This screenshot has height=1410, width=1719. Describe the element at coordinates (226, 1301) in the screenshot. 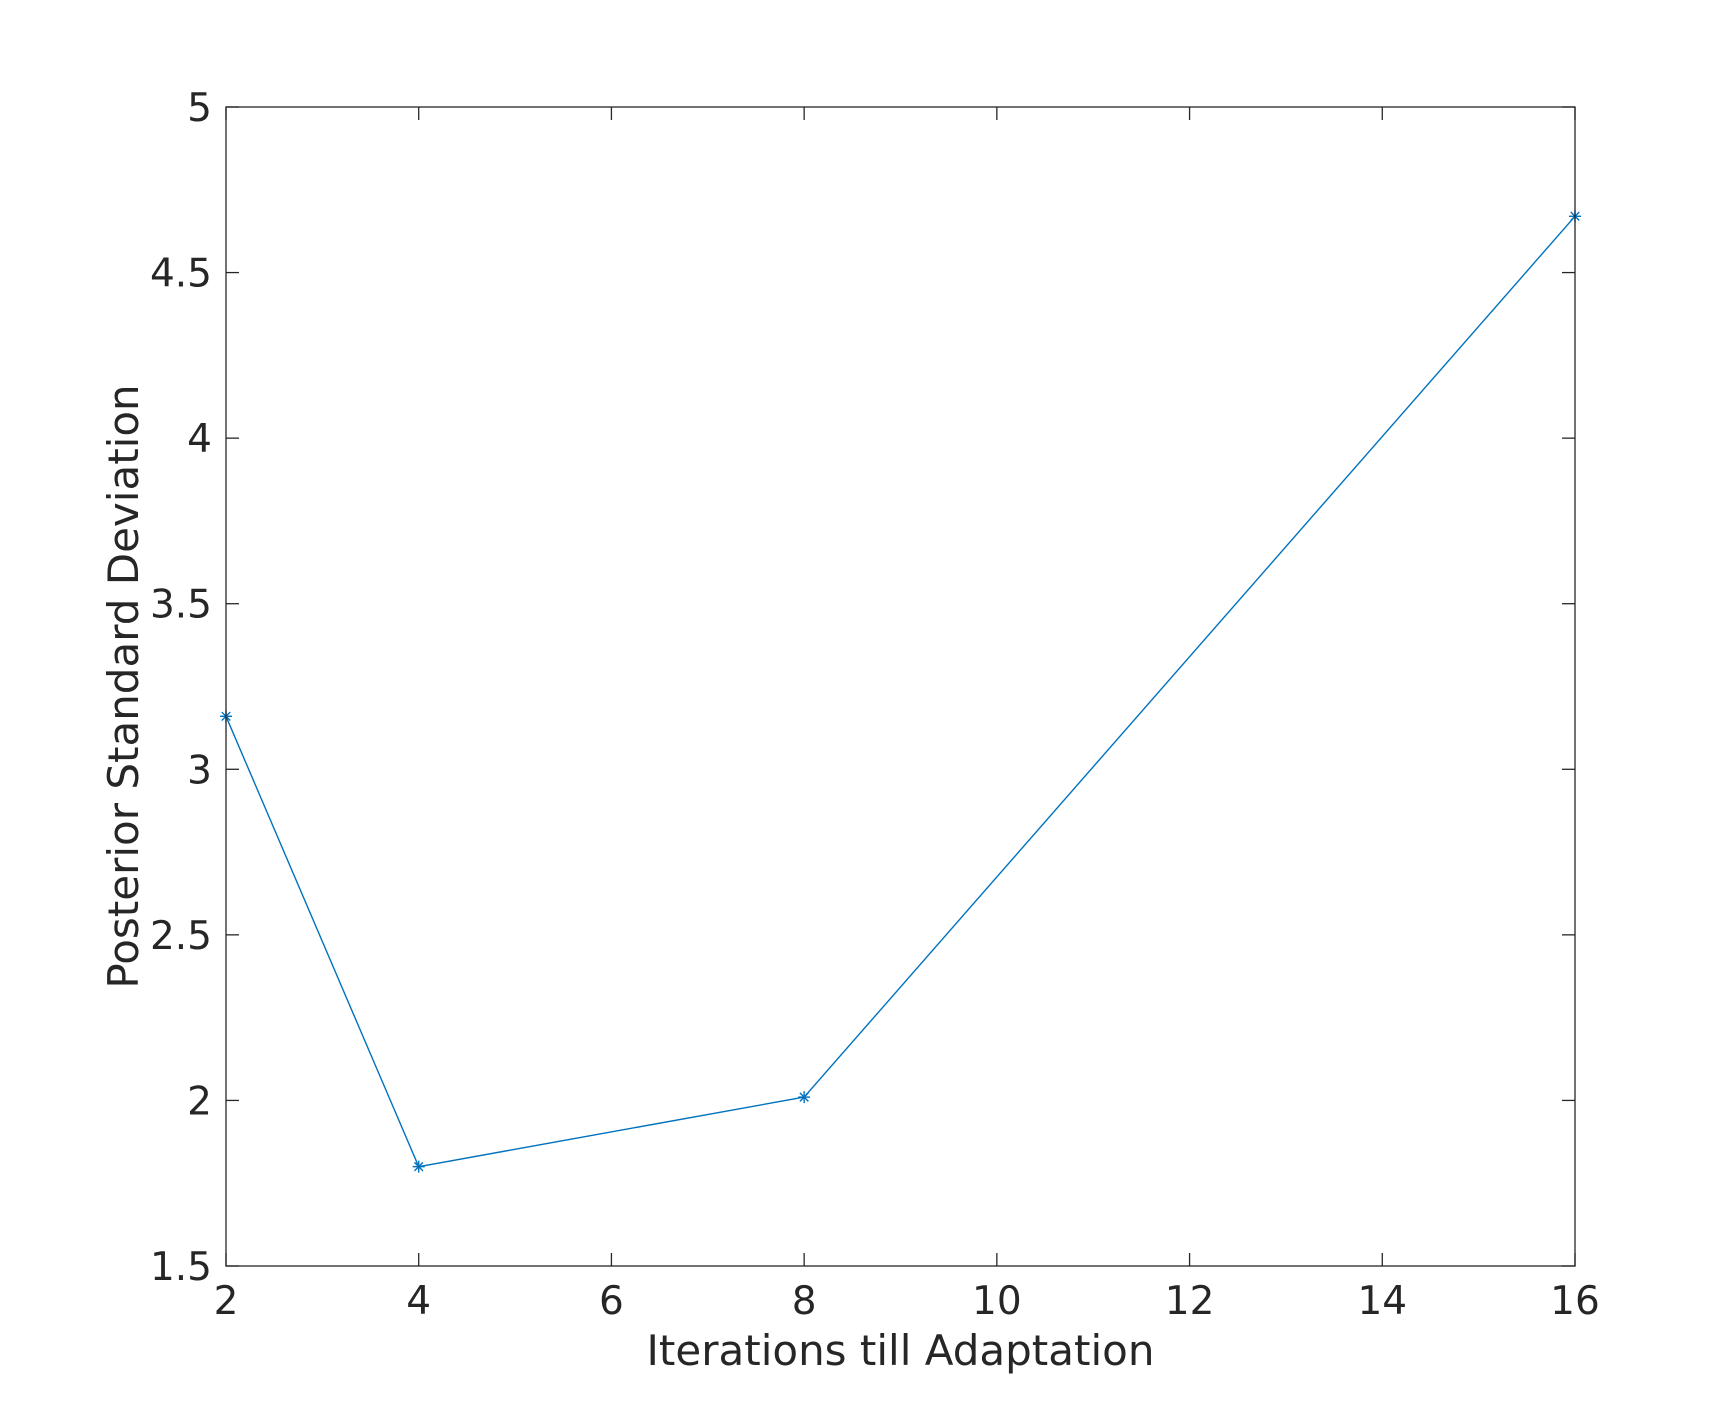

I see `x-tick-label: 2` at that location.